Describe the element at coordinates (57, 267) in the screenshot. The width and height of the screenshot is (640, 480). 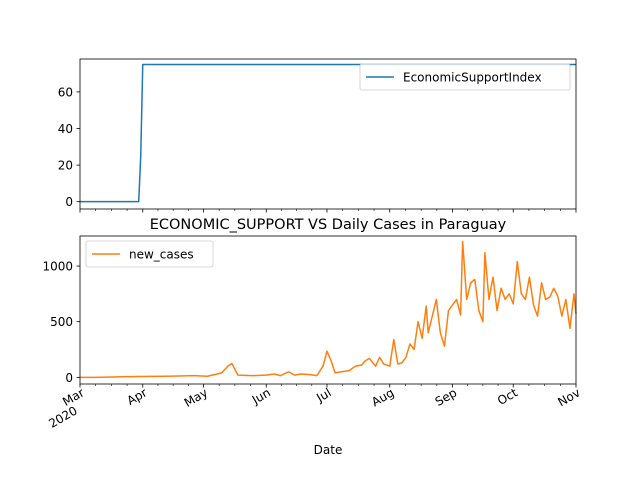
I see `y-tick-label: 1000` at that location.